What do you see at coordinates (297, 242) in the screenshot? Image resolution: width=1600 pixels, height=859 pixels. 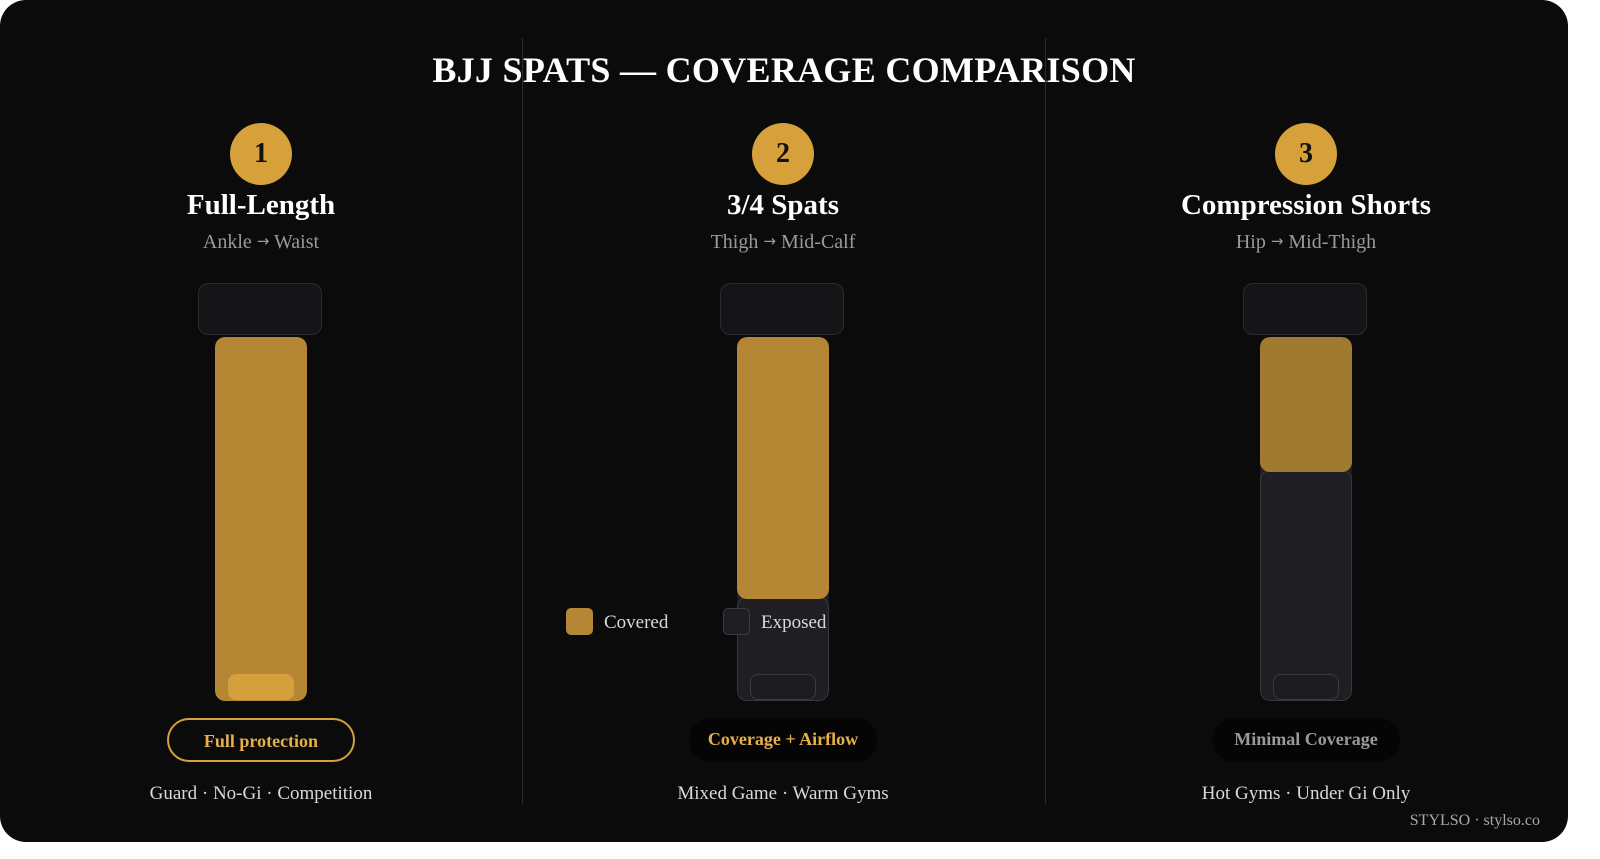 I see `range-to: Waist` at bounding box center [297, 242].